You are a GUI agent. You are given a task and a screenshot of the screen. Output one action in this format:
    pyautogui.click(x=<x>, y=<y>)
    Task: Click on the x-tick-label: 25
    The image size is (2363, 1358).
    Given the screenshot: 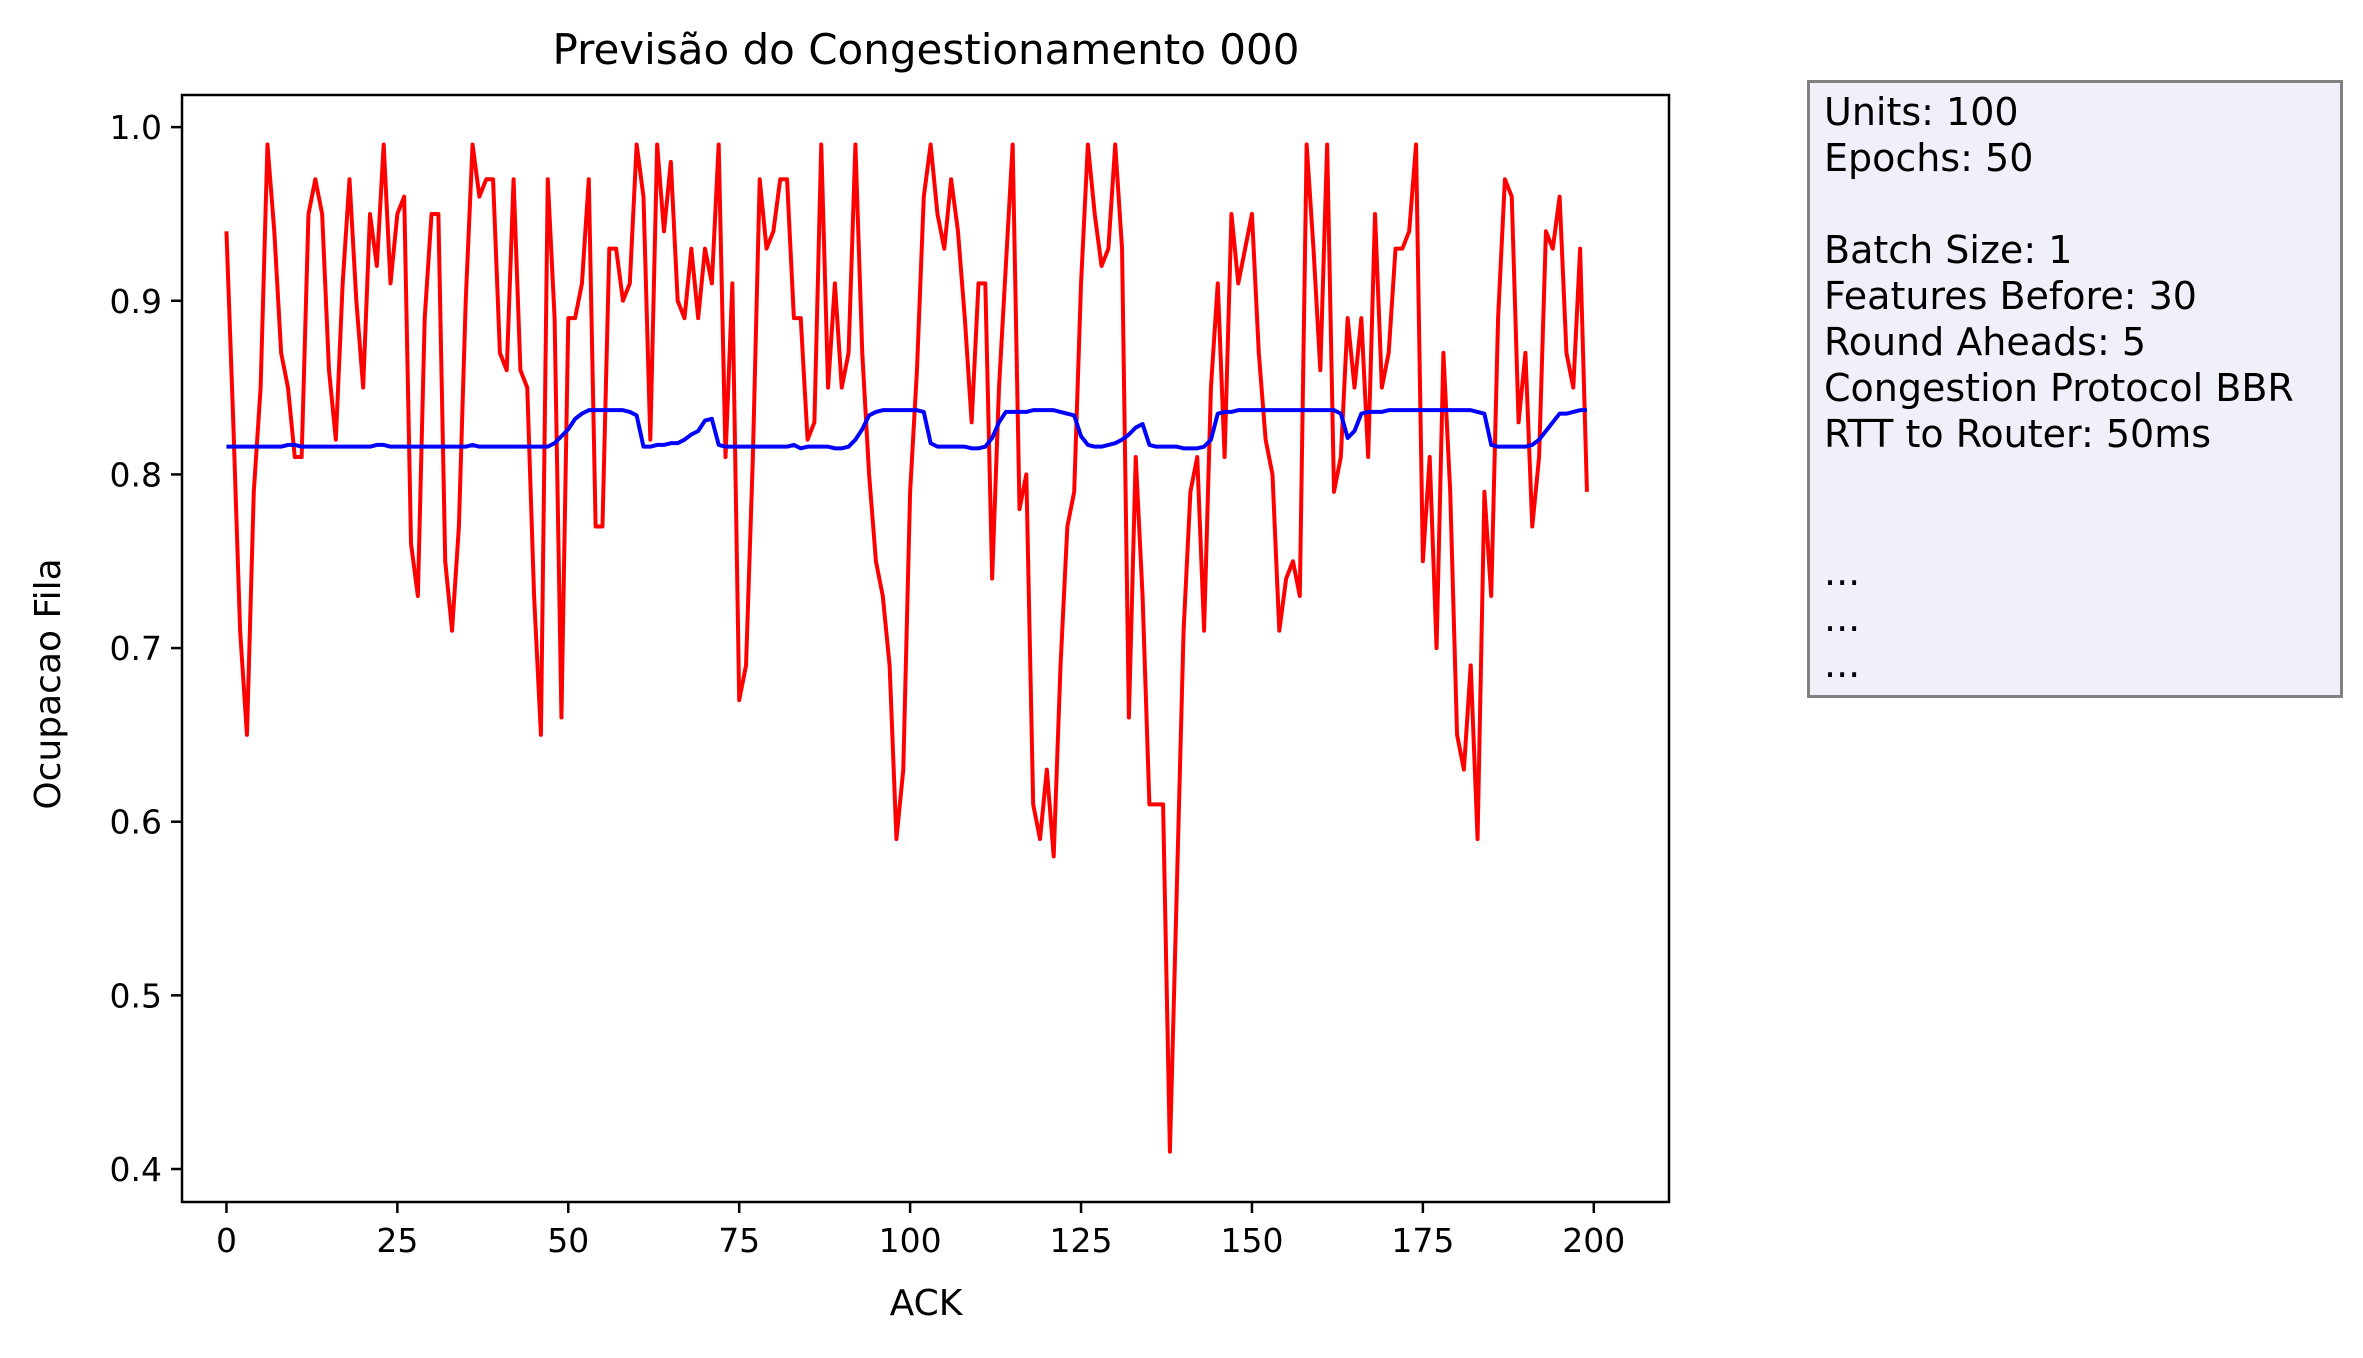 What is the action you would take?
    pyautogui.click(x=397, y=1240)
    